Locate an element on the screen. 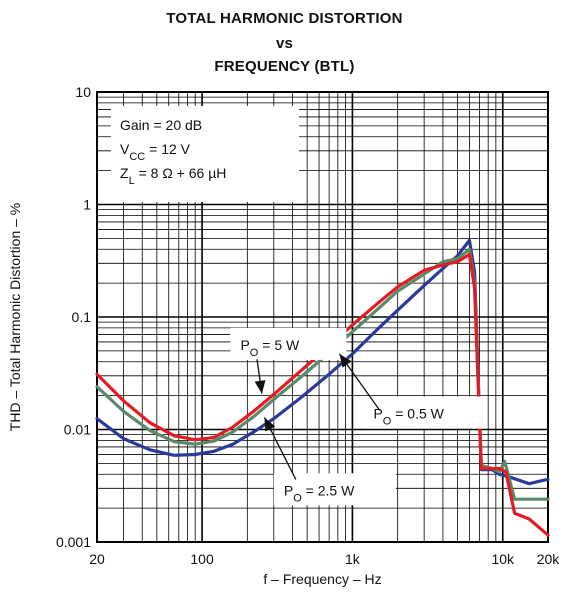 Image resolution: width=569 pixels, height=596 pixels. chart-title-line-1: TOTAL HARMONIC DISTORTION is located at coordinates (284, 18).